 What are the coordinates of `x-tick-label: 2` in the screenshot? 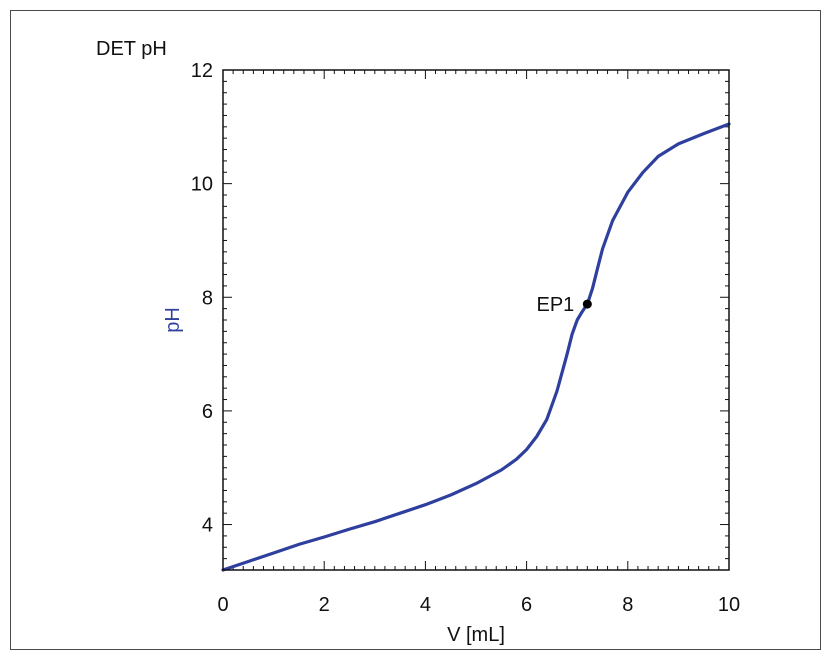 It's located at (324, 605).